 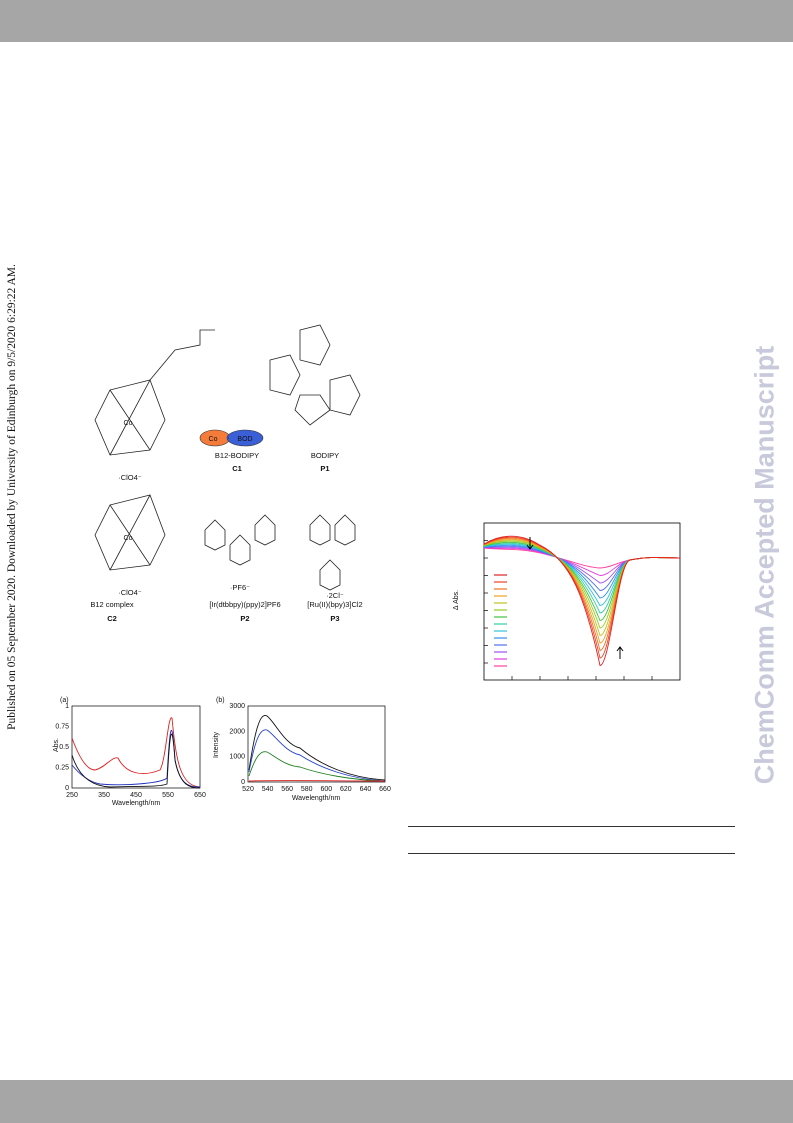 What do you see at coordinates (385, 789) in the screenshot?
I see `x-tick-label: 660` at bounding box center [385, 789].